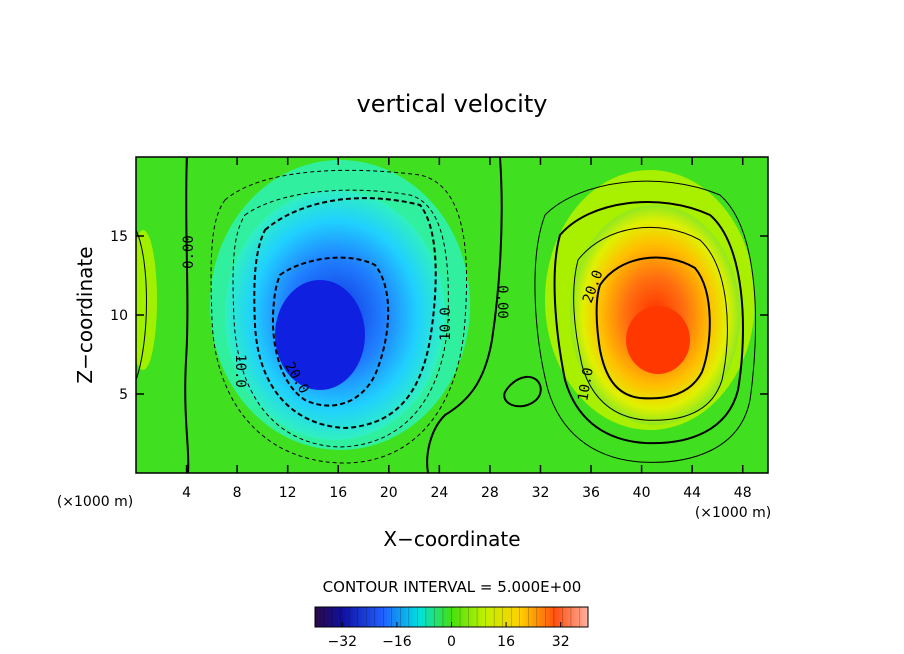 This screenshot has width=904, height=654. What do you see at coordinates (389, 493) in the screenshot?
I see `x-tick-label: 20` at bounding box center [389, 493].